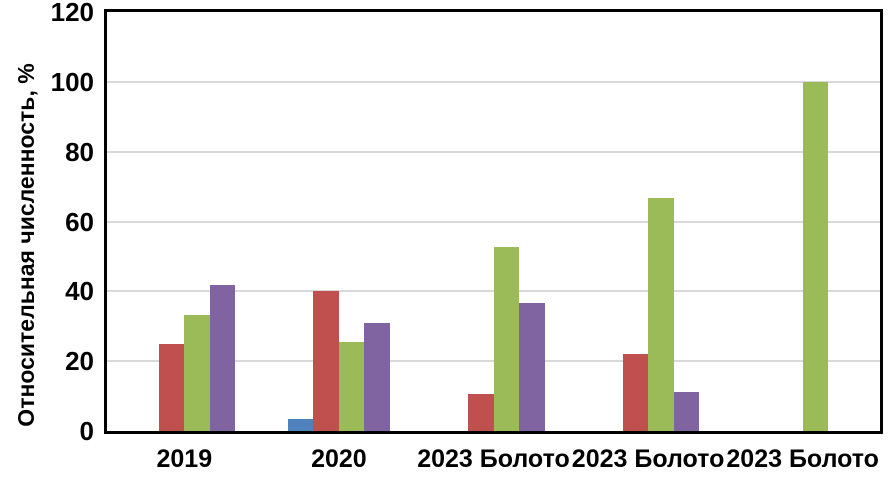  What do you see at coordinates (532, 366) in the screenshot?
I see `bar-series-4-purple-group3` at bounding box center [532, 366].